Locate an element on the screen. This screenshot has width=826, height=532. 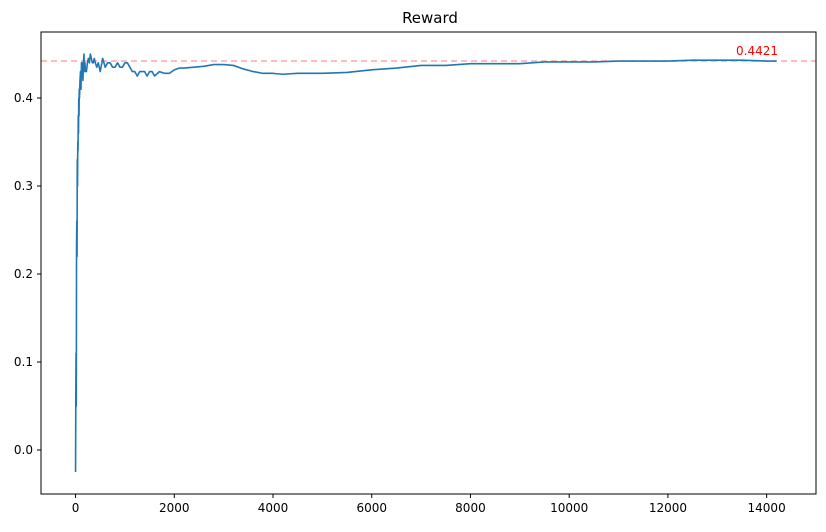
x-tick-label: 2000 is located at coordinates (174, 508).